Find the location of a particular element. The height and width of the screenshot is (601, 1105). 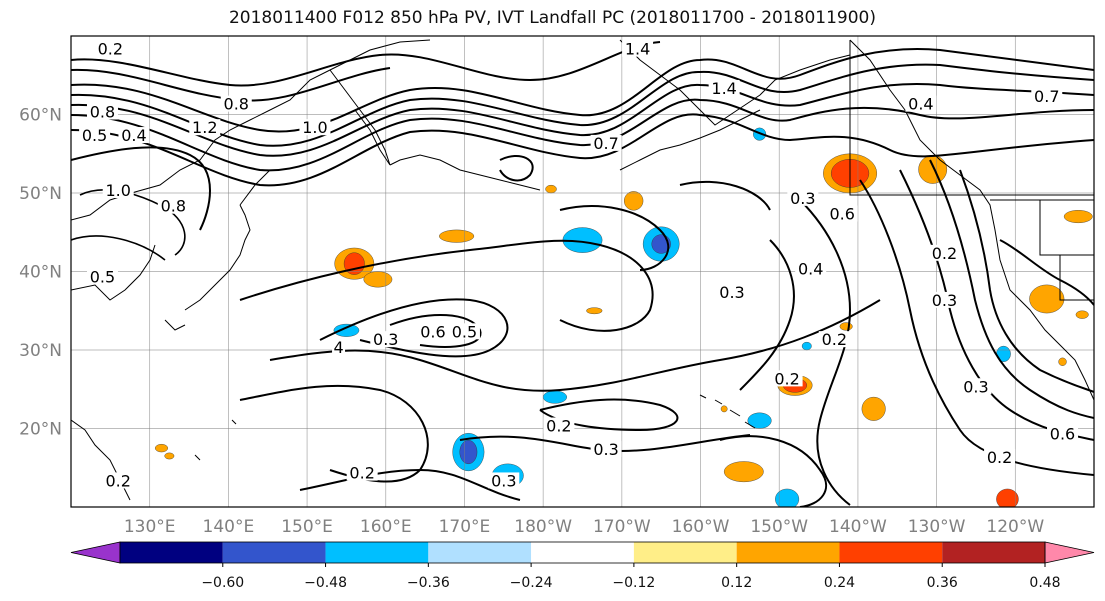

colorbar-max-extend is located at coordinates (1069, 552).